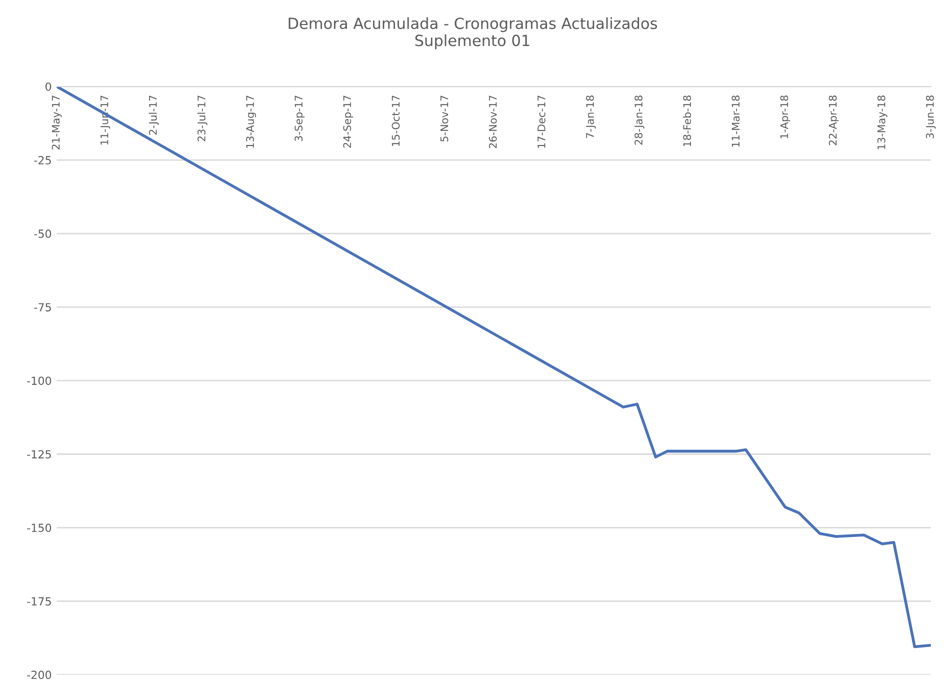  Describe the element at coordinates (785, 117) in the screenshot. I see `x-tick-label: 1-Apr-18` at that location.